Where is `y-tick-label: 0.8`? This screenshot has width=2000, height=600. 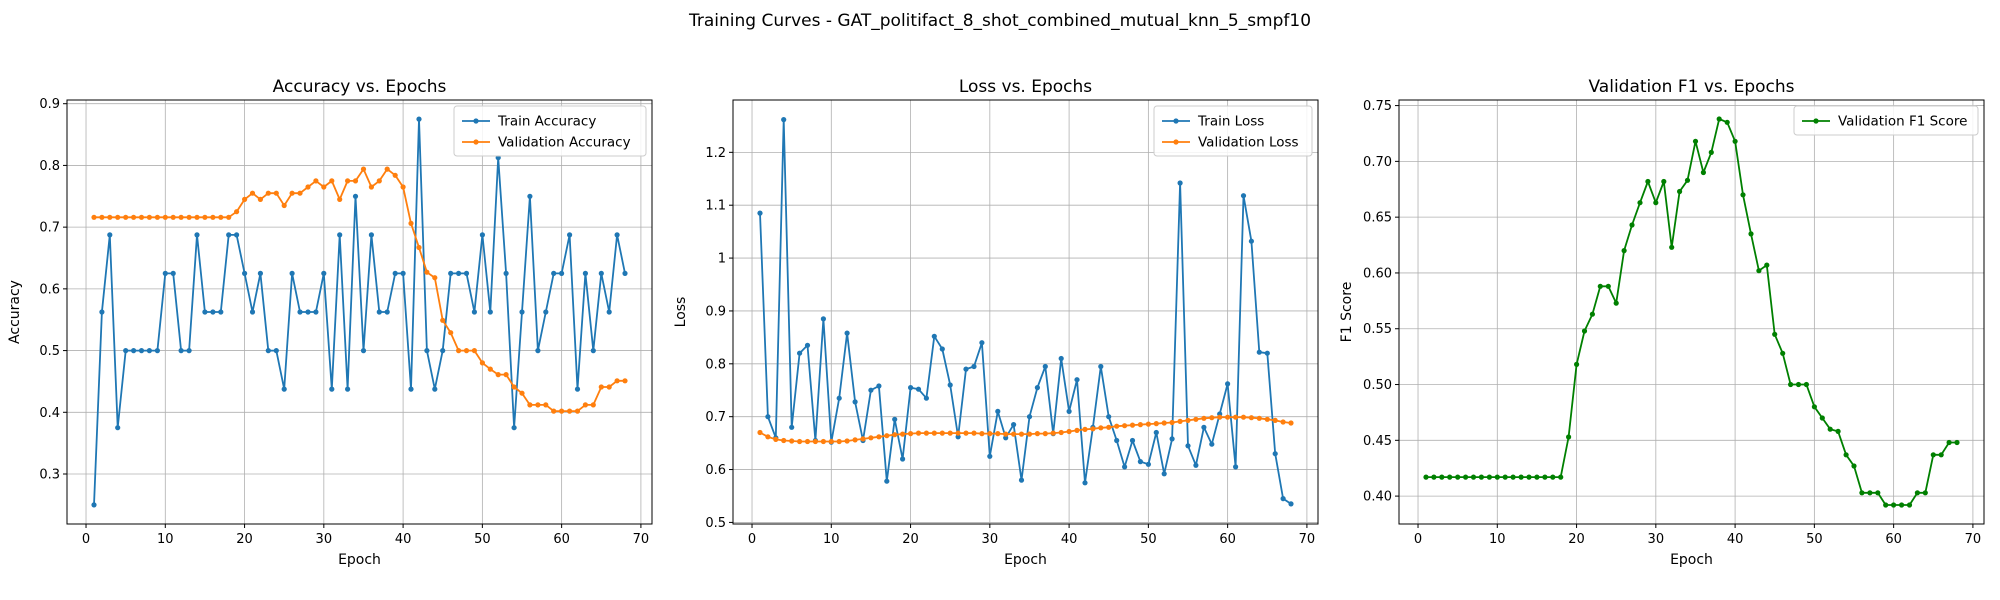 y-tick-label: 0.8 is located at coordinates (715, 364).